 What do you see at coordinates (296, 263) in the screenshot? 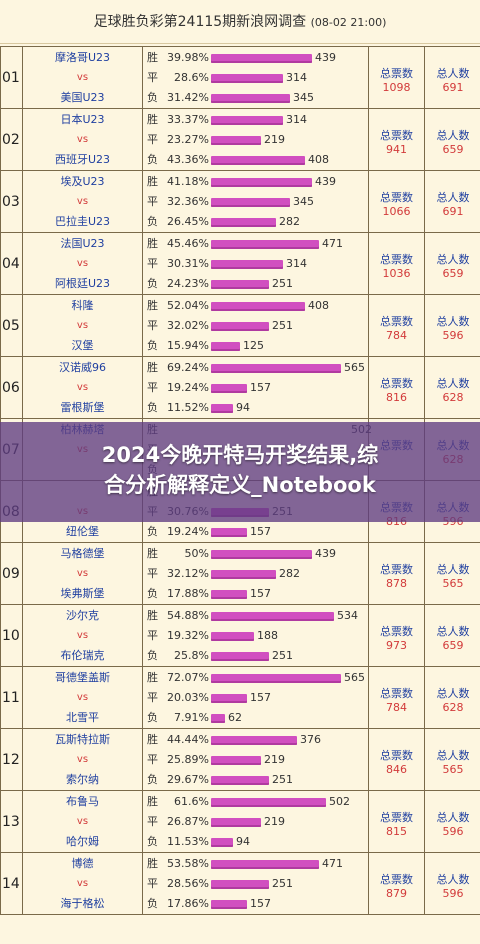
I see `draw-count: 314` at bounding box center [296, 263].